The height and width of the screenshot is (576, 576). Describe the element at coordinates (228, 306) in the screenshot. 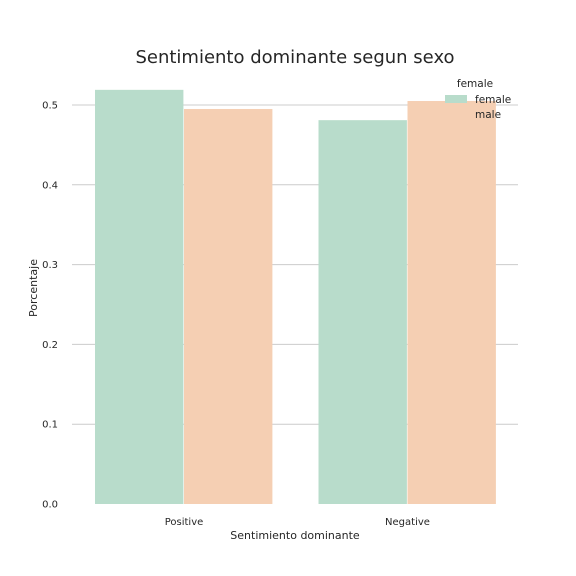

I see `bar-male-positive` at that location.